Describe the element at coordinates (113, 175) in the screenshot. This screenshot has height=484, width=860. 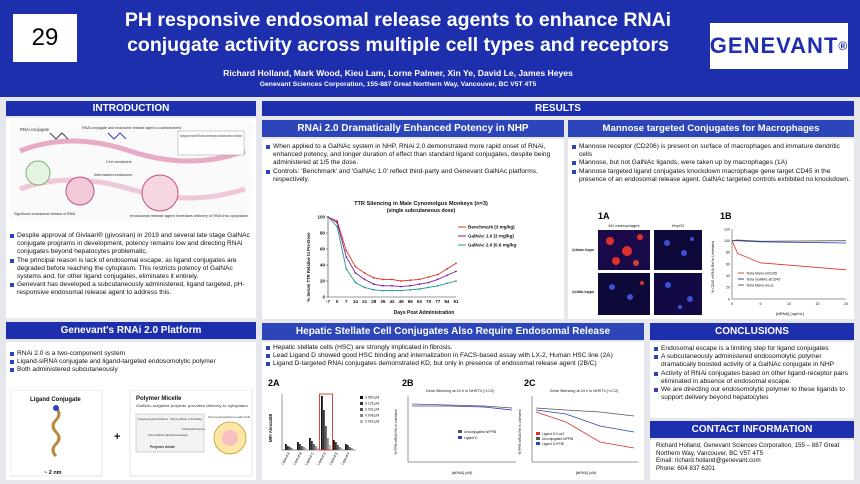
I see `intro-internalized: Internalized endosome` at that location.